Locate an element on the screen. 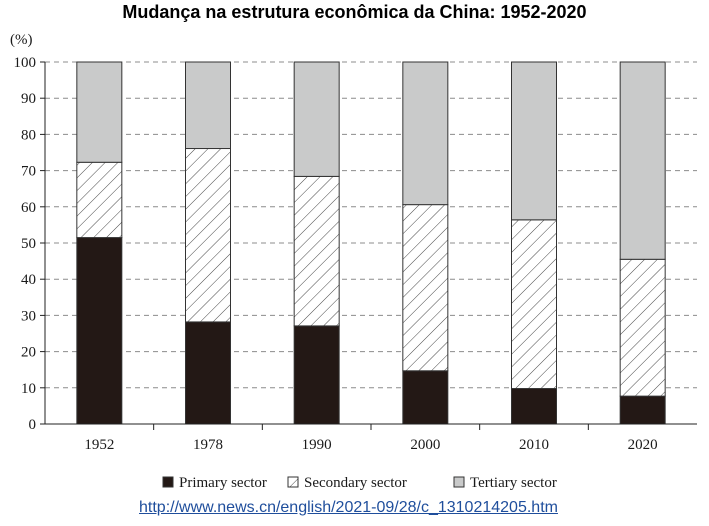 Image resolution: width=709 pixels, height=526 pixels. bar-secondary-sector-1978 is located at coordinates (208, 235).